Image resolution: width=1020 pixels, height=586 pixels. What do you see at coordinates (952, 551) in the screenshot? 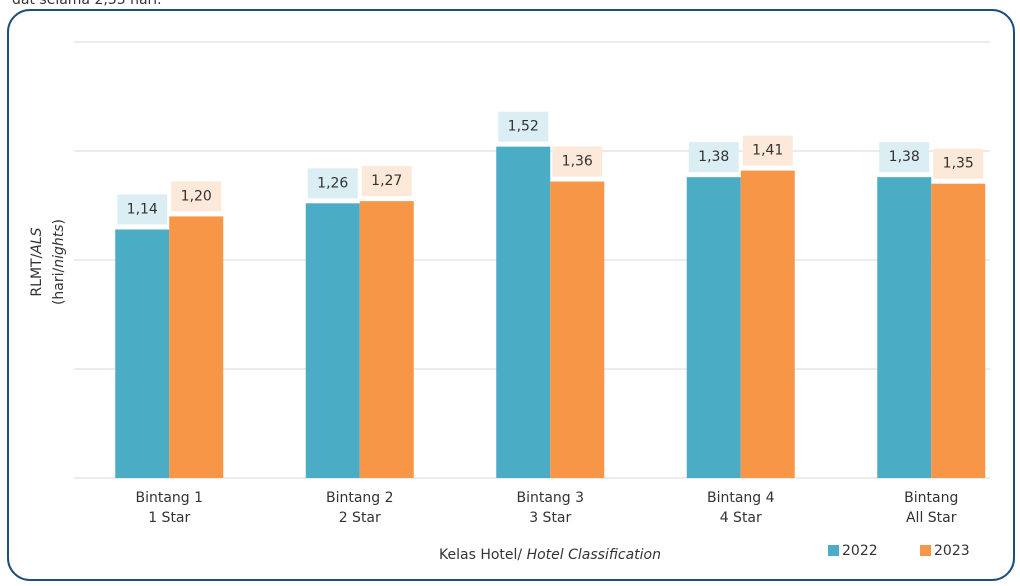
I see `legend-label: 2023` at bounding box center [952, 551].